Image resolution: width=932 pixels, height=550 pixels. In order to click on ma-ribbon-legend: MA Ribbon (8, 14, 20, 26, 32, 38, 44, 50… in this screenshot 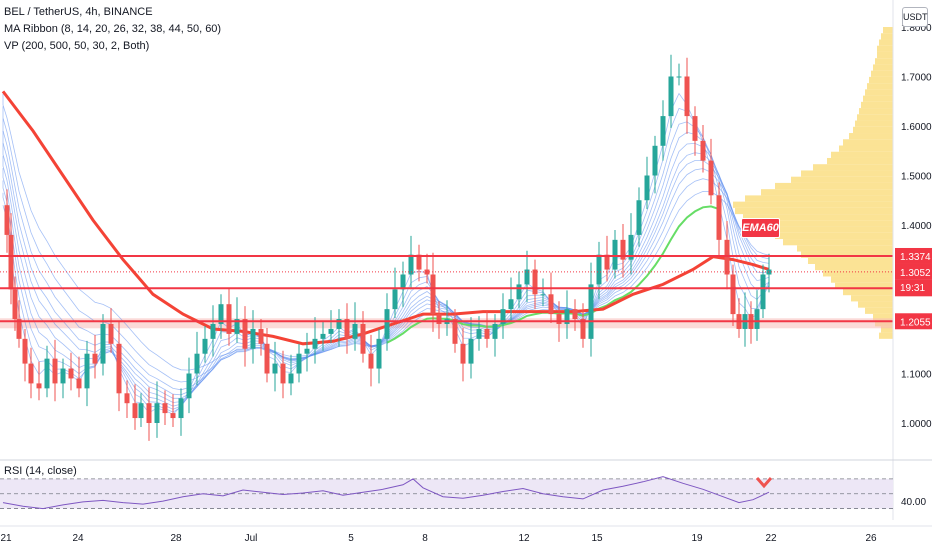, I will do `click(113, 29)`.